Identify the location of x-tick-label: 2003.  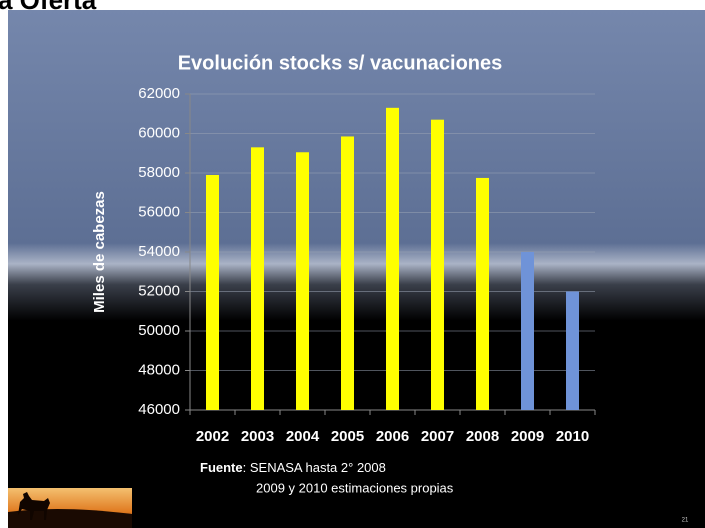
(257, 436).